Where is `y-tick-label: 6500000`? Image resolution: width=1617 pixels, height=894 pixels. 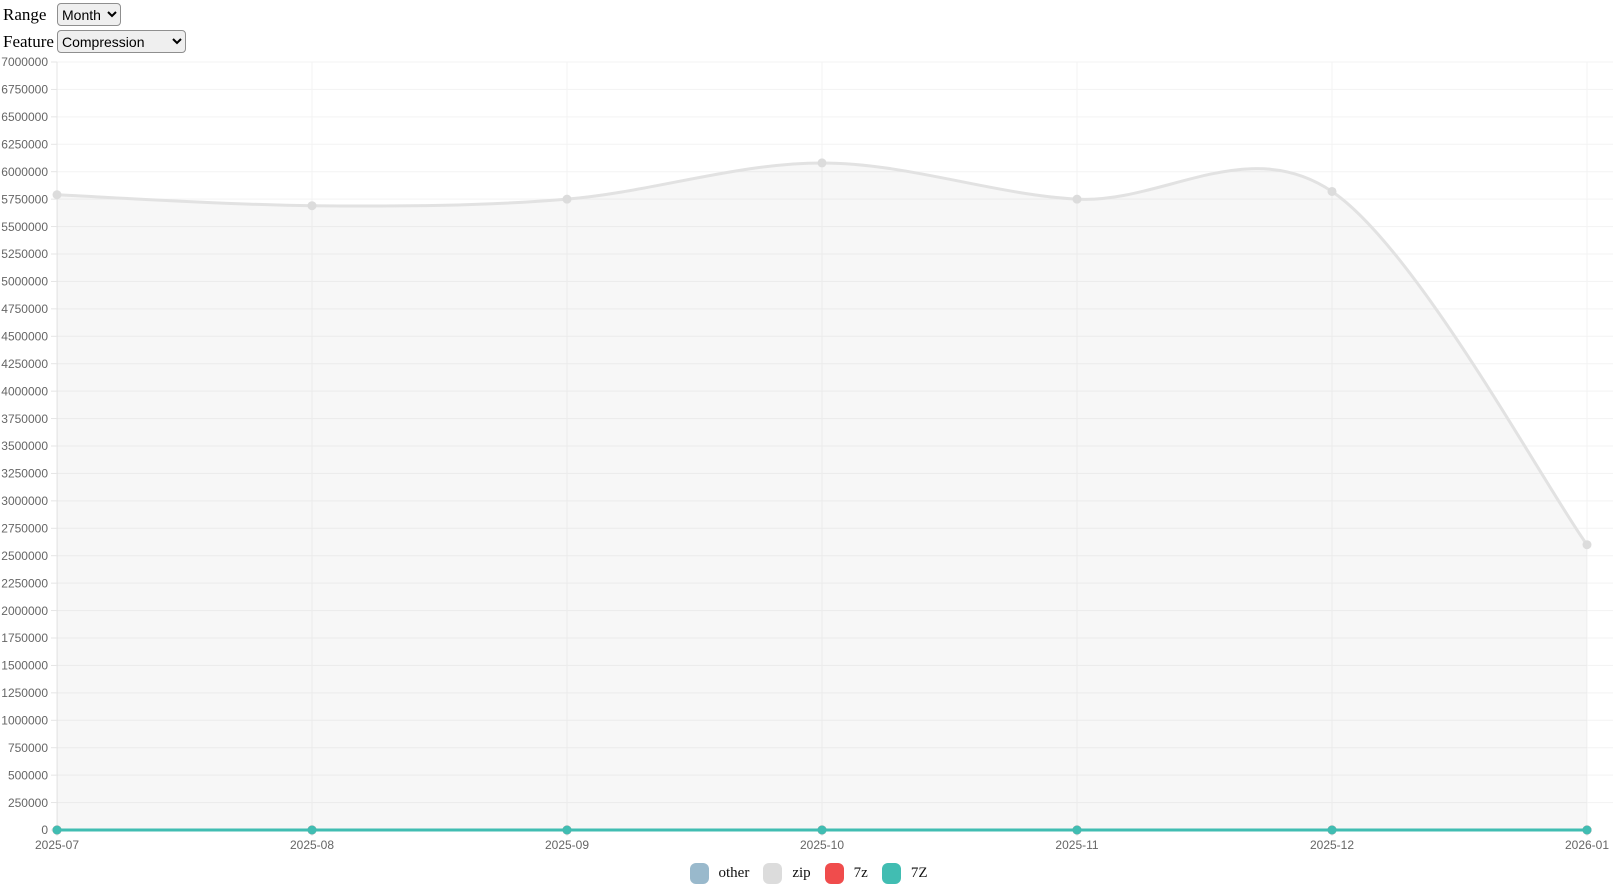
y-tick-label: 6500000 is located at coordinates (24, 117).